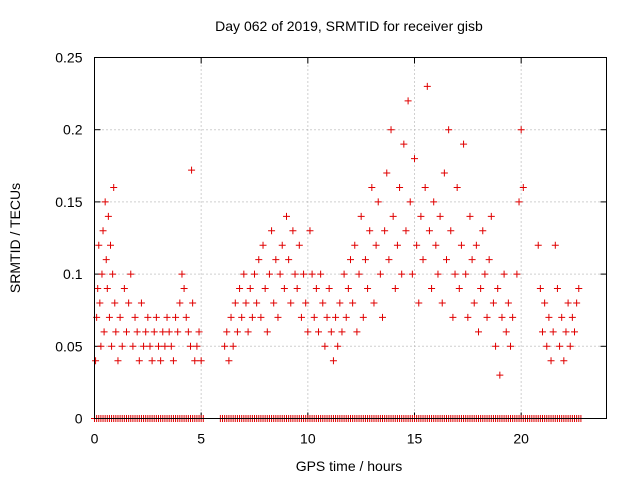 This screenshot has height=480, width=640. Describe the element at coordinates (68, 346) in the screenshot. I see `y-tick-label: 0.05` at that location.